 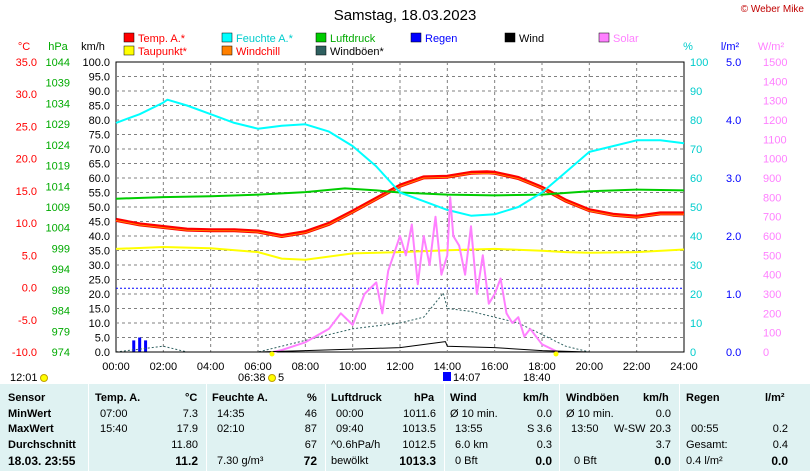 What do you see at coordinates (441, 39) in the screenshot?
I see `legend-label-3: Regen` at bounding box center [441, 39].